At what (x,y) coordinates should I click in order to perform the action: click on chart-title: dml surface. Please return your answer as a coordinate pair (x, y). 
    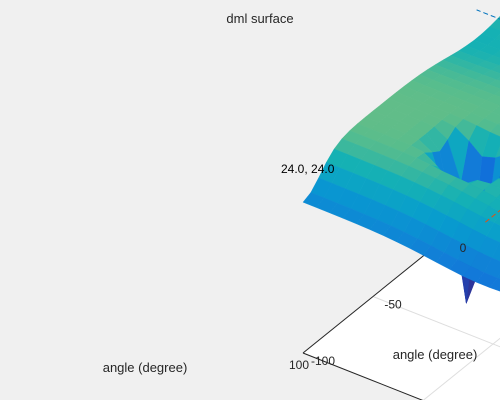
    Looking at the image, I should click on (259, 18).